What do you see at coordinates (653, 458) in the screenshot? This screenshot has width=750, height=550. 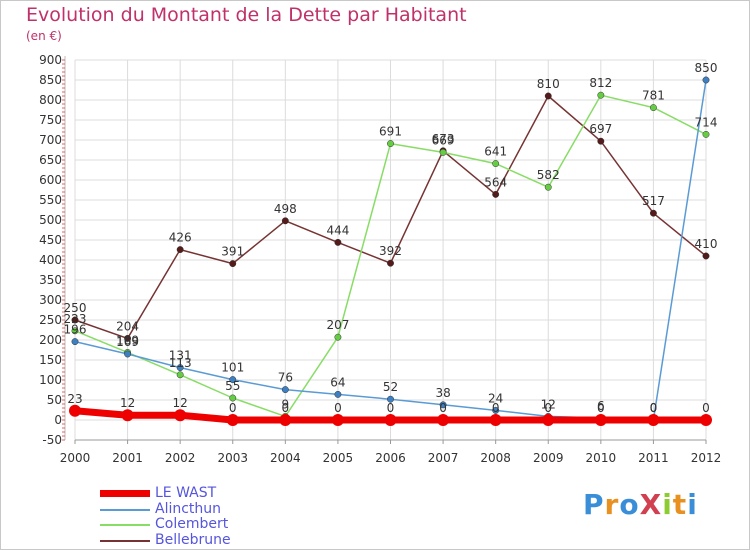 I see `x-tick-label: 2011` at bounding box center [653, 458].